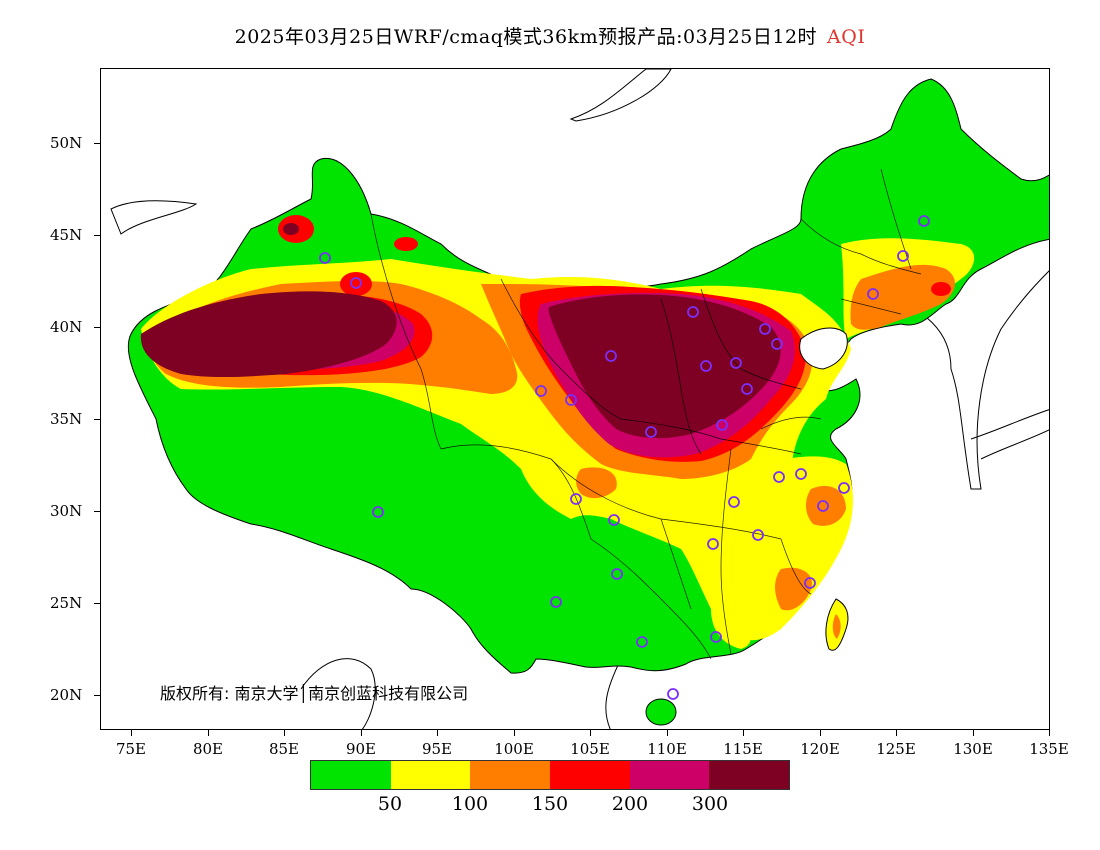 The image size is (1100, 850). Describe the element at coordinates (430, 775) in the screenshot. I see `legend-swatch-moderate` at that location.